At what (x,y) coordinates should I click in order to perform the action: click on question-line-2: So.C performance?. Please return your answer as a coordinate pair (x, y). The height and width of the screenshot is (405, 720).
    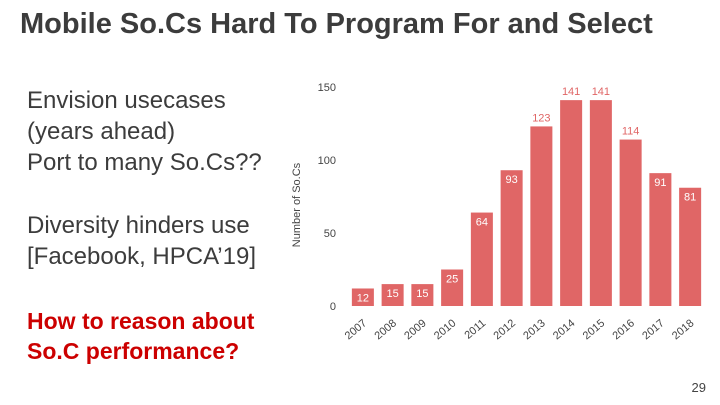
    Looking at the image, I should click on (133, 351).